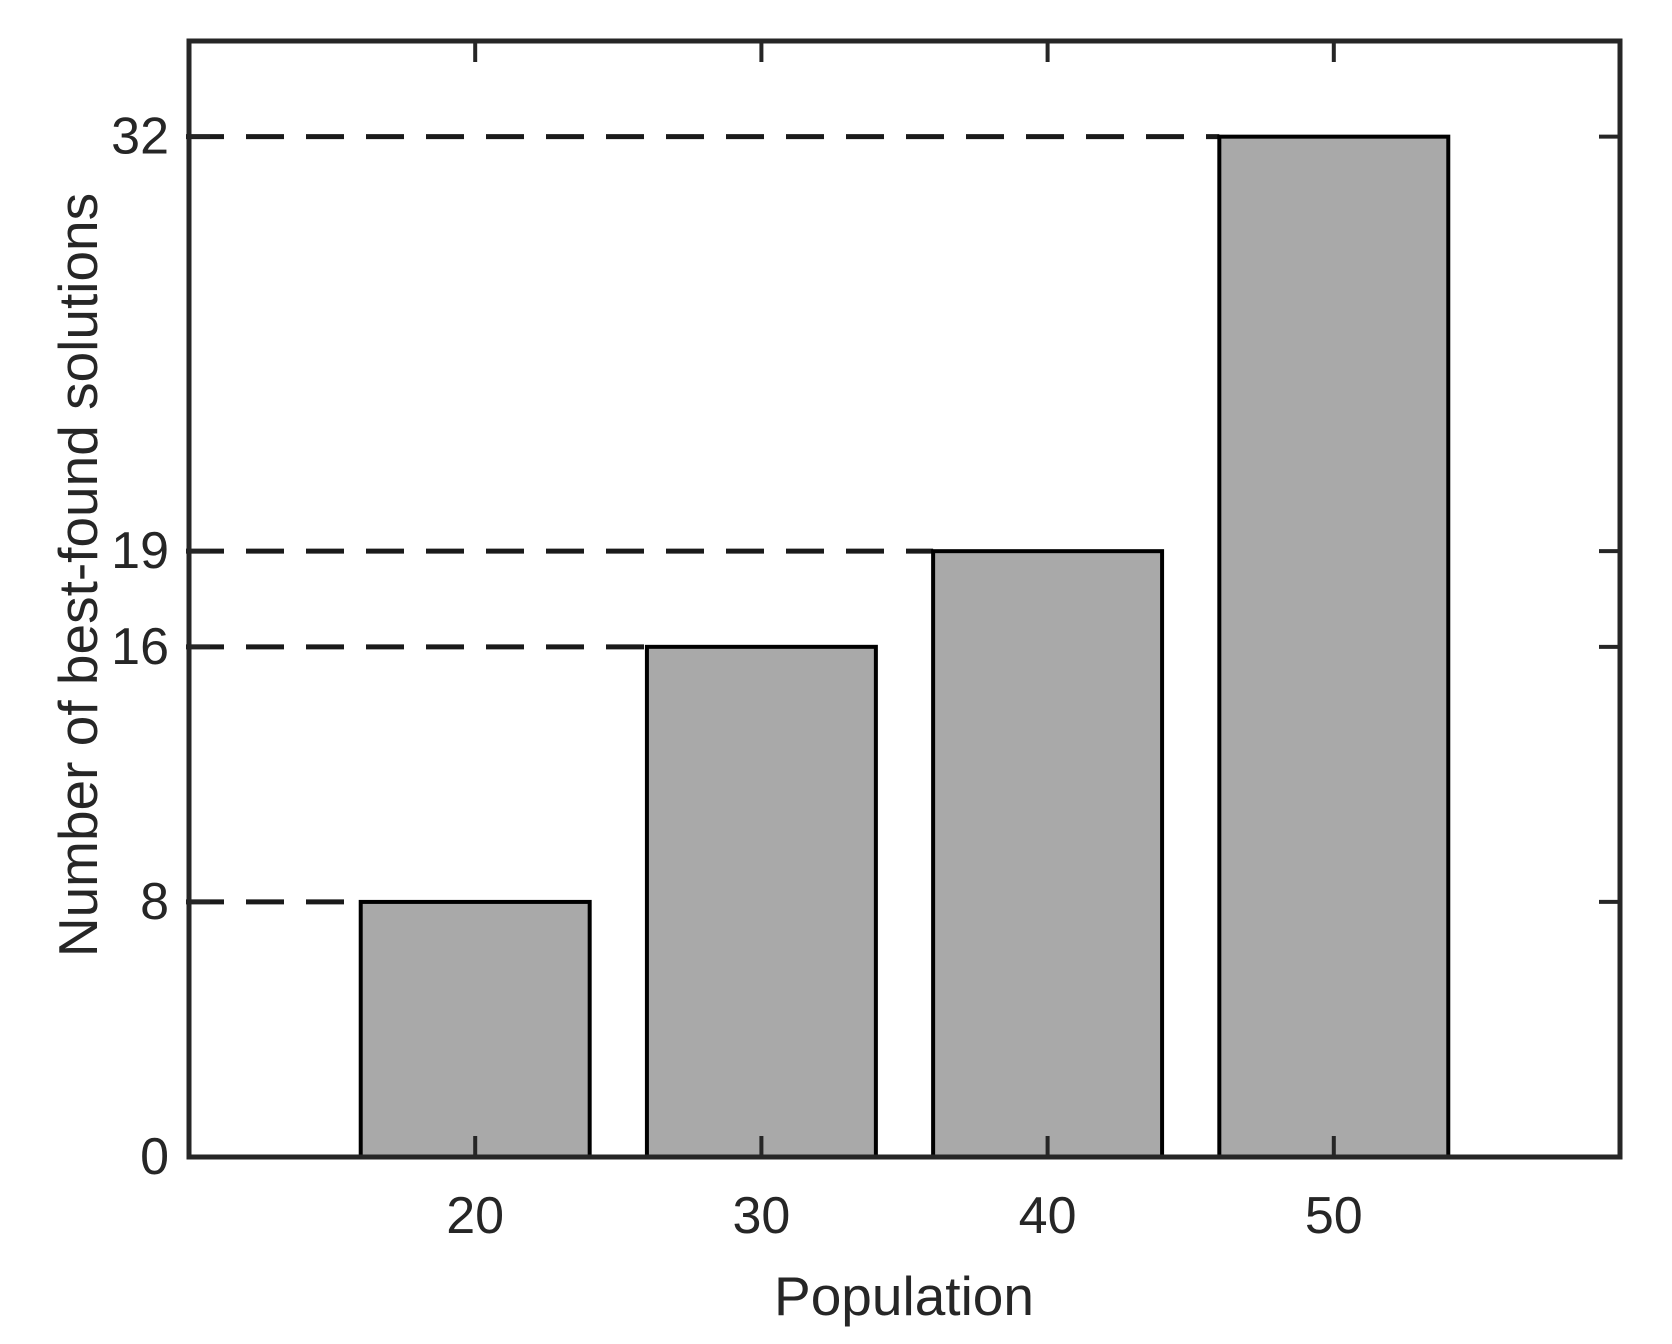 This screenshot has height=1344, width=1672. I want to click on y-axis-label: Number of best-found solutions, so click(78, 575).